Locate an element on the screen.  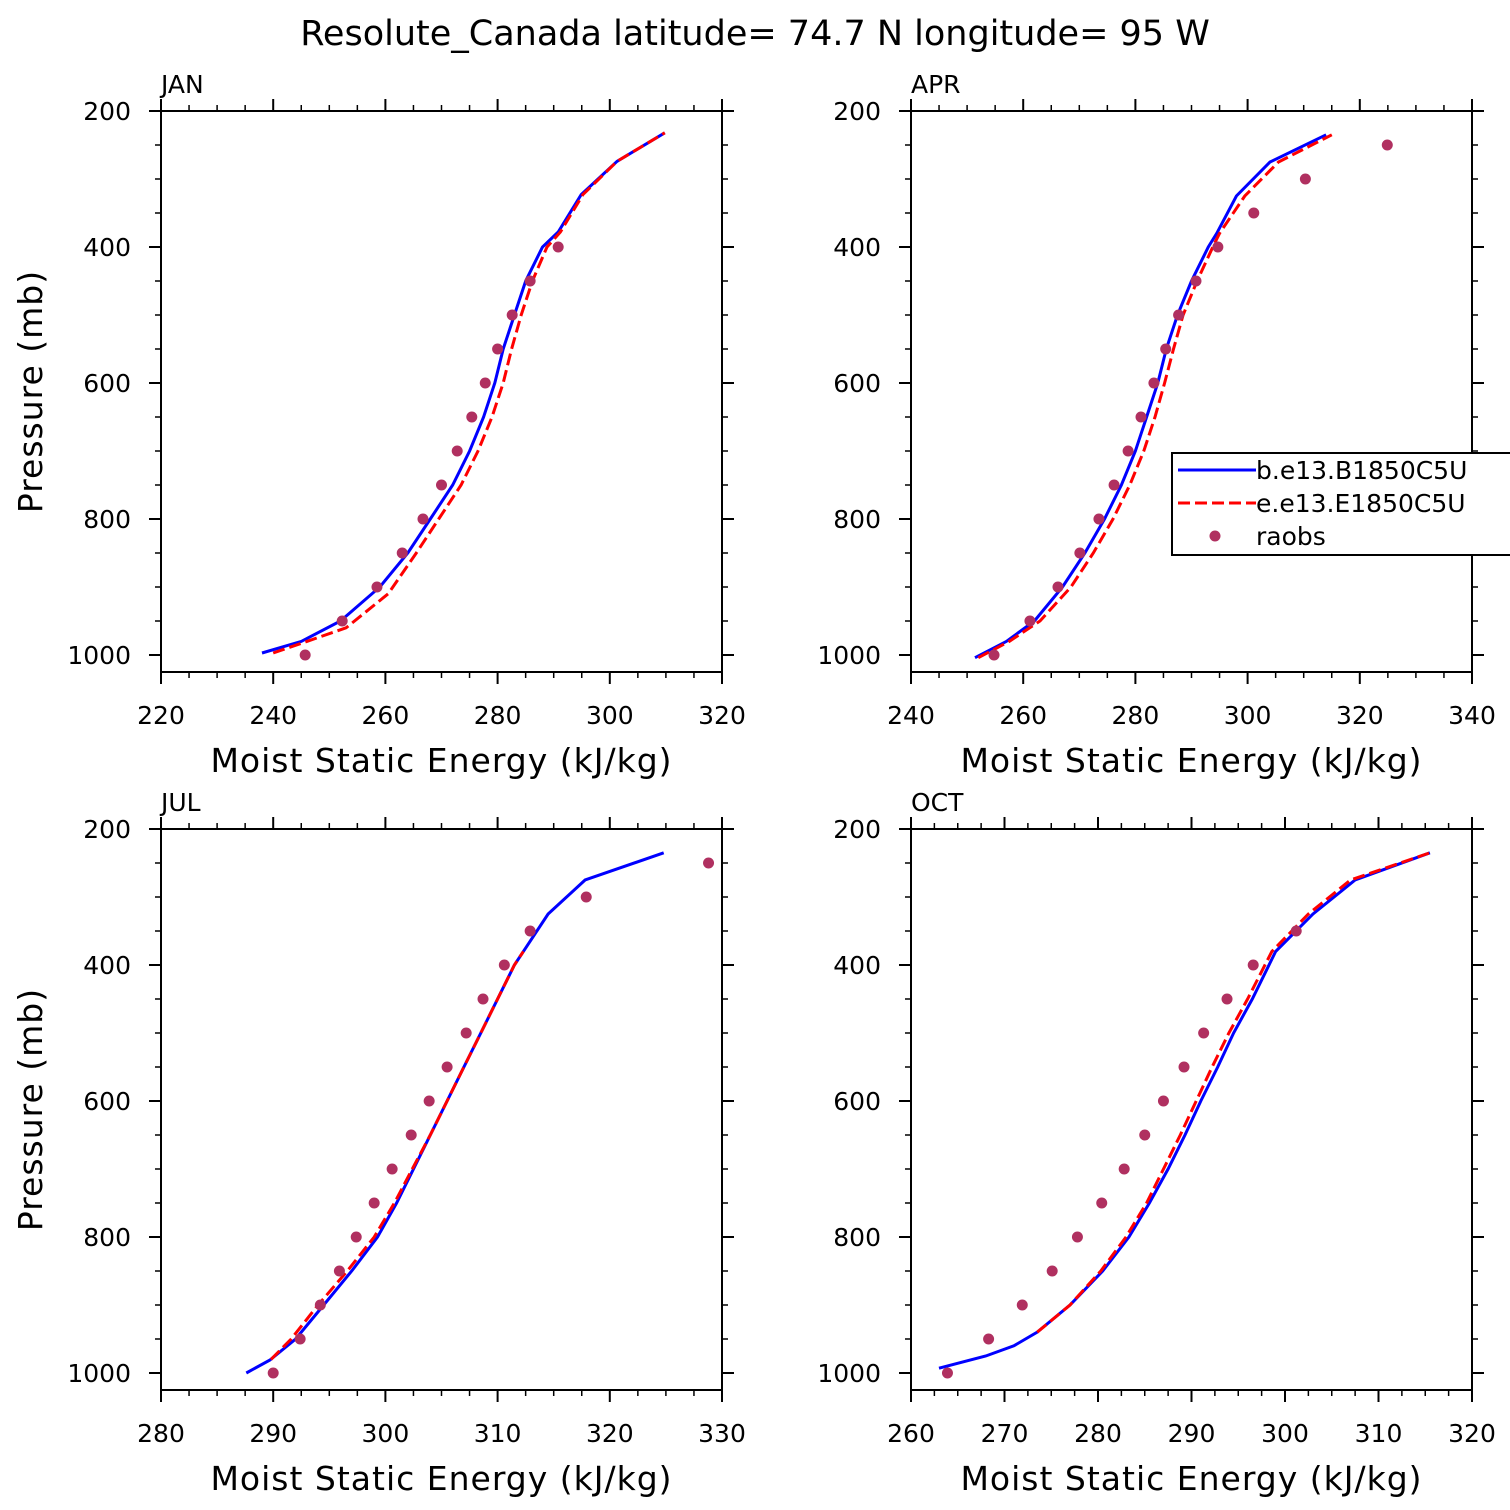
x-tick-label: 270 is located at coordinates (1005, 1433).